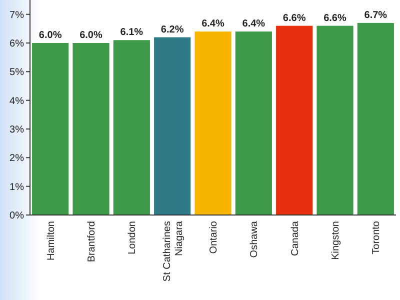  What do you see at coordinates (376, 15) in the screenshot?
I see `data-label: 6.7%` at bounding box center [376, 15].